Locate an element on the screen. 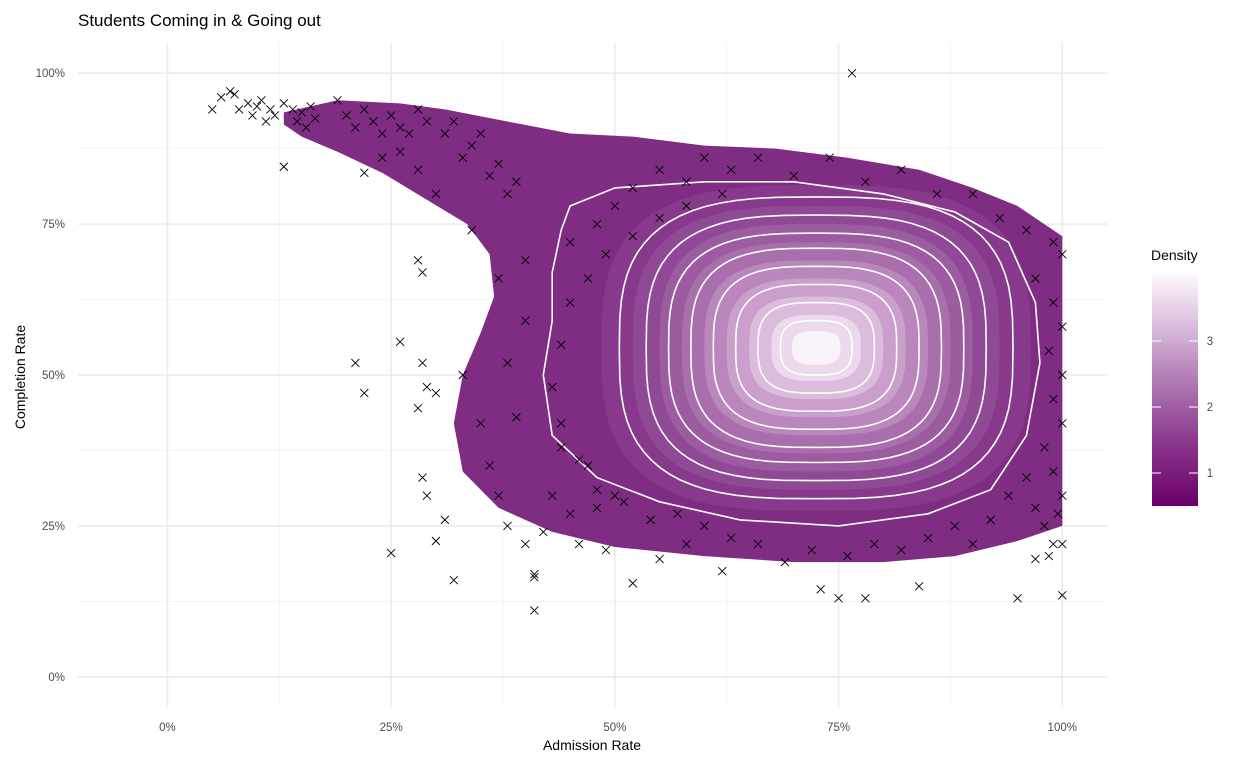 The width and height of the screenshot is (1248, 768). y-tick-label: 50% is located at coordinates (53, 376).